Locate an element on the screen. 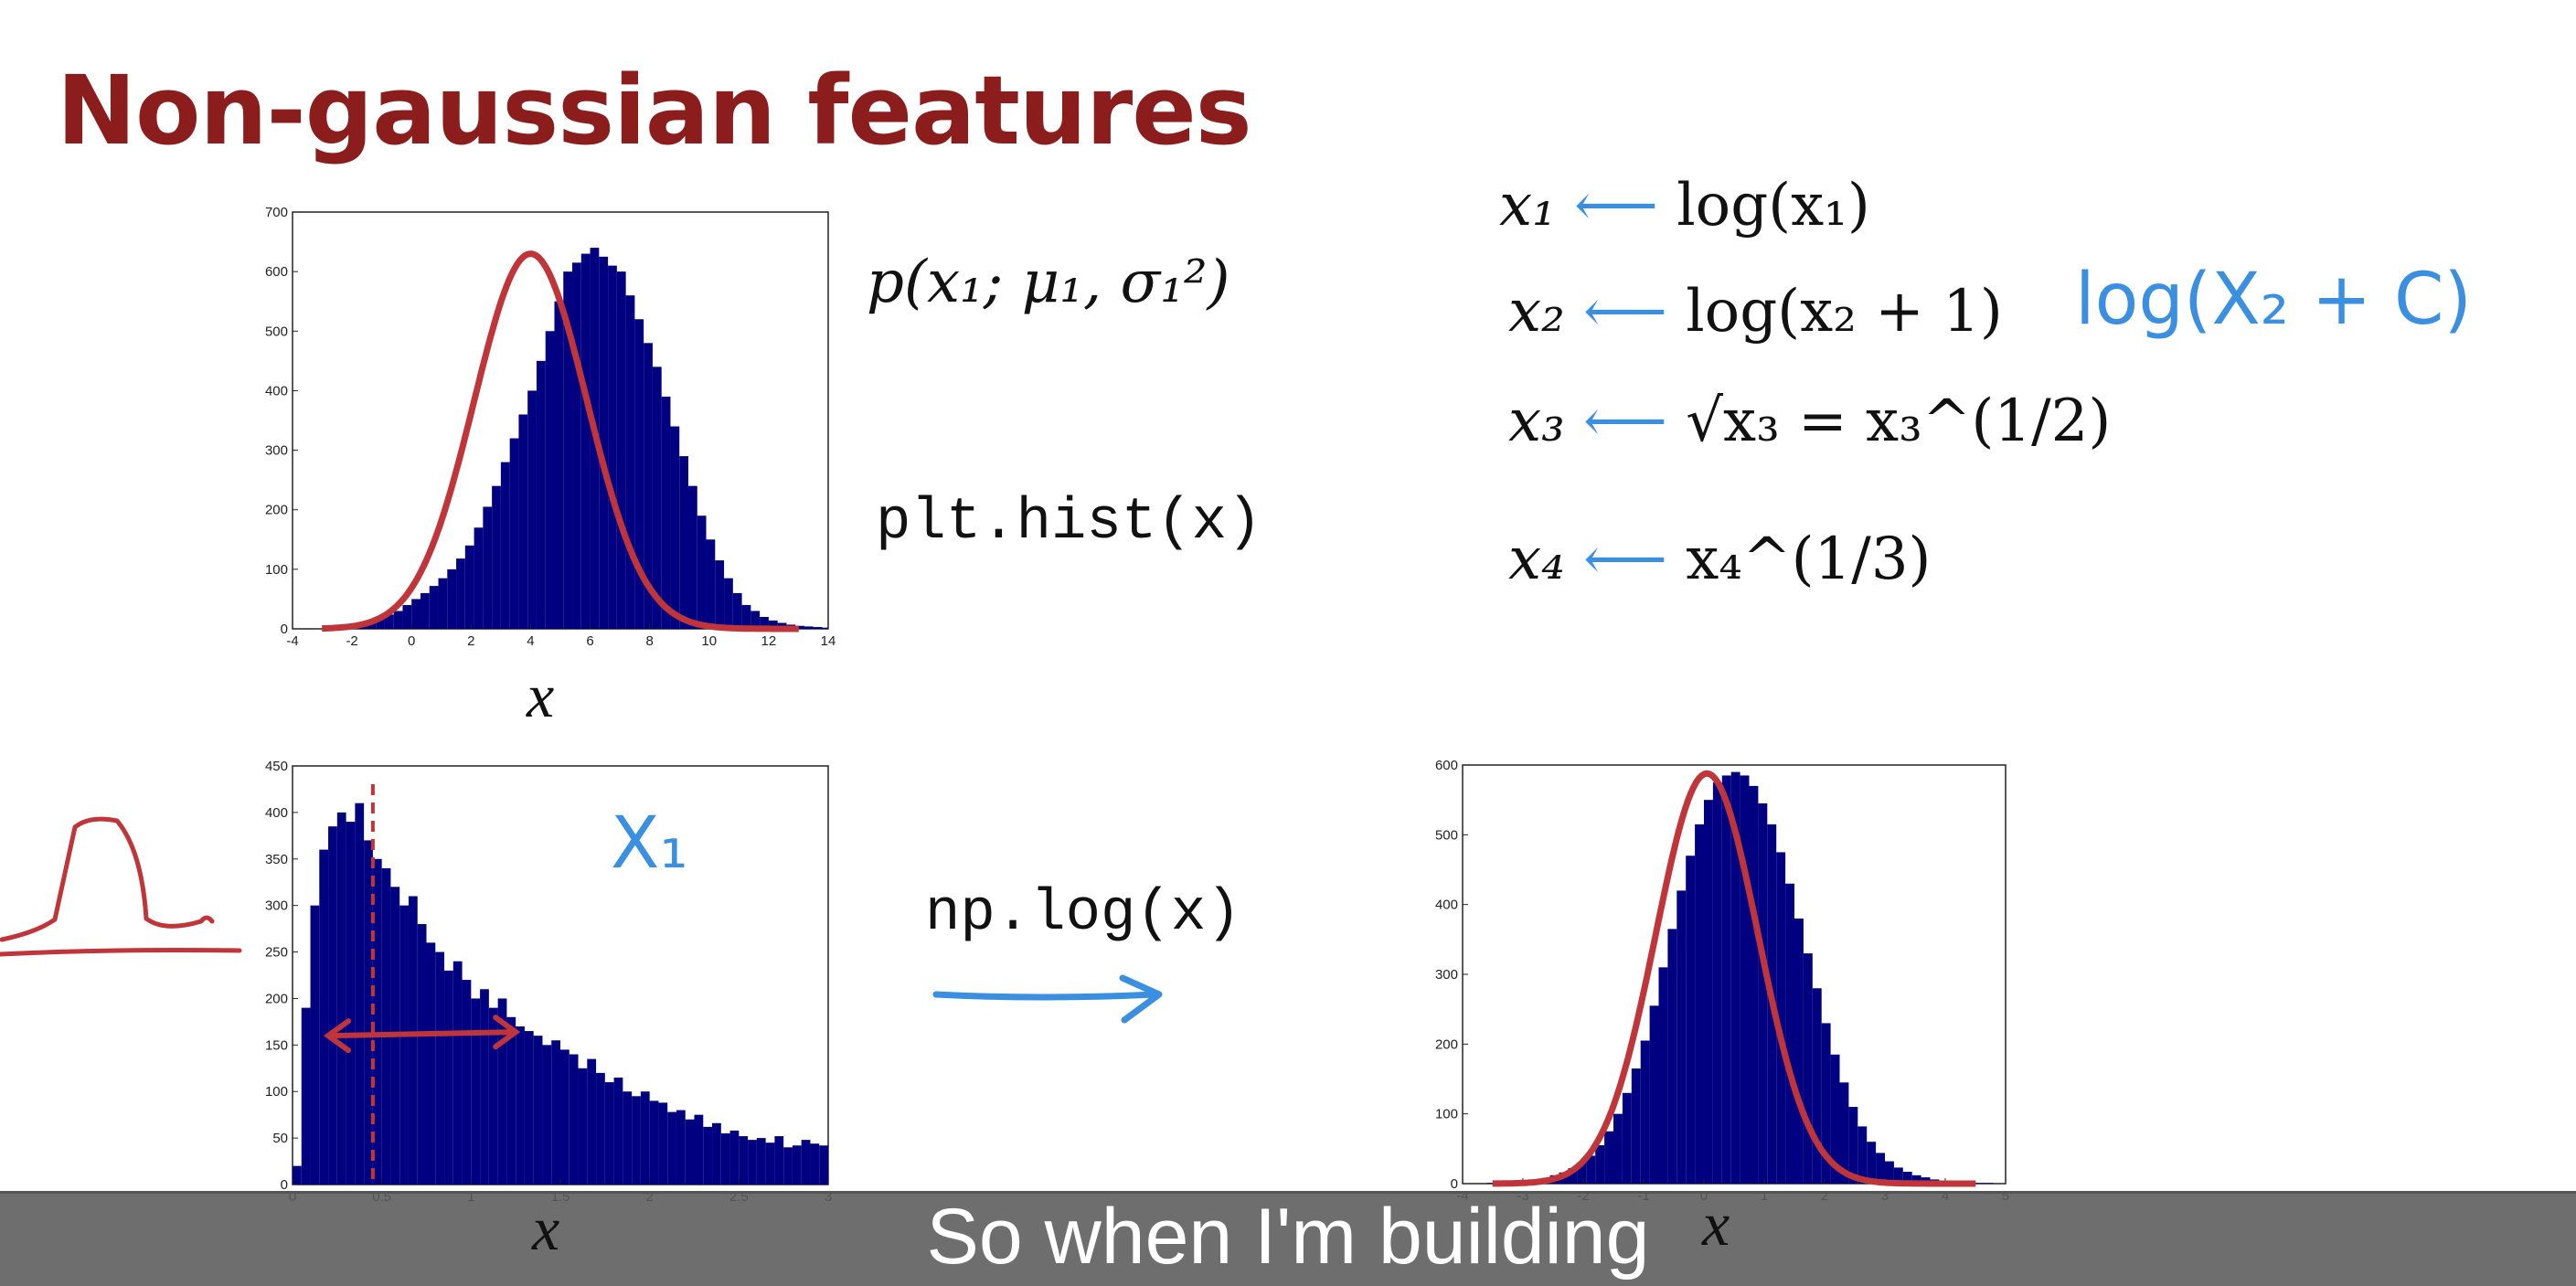  y-tick-label: 450 is located at coordinates (276, 766).